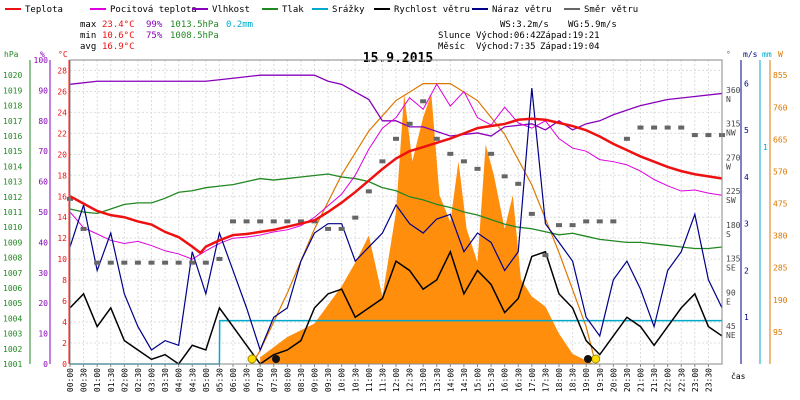 The image size is (800, 400). Describe the element at coordinates (12, 136) in the screenshot. I see `press-tick-15: 1016` at that location.